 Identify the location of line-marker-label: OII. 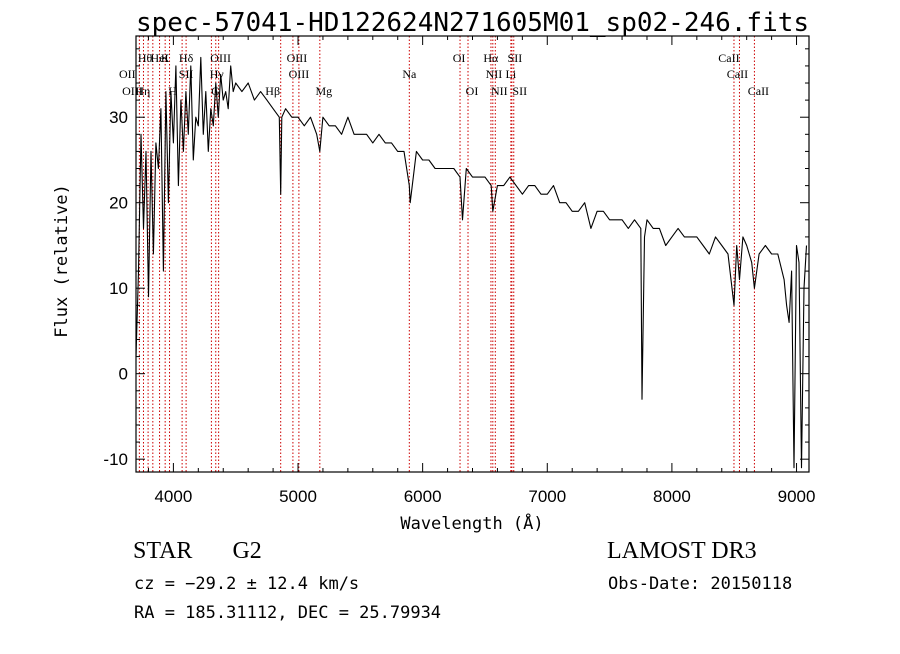
(127, 74).